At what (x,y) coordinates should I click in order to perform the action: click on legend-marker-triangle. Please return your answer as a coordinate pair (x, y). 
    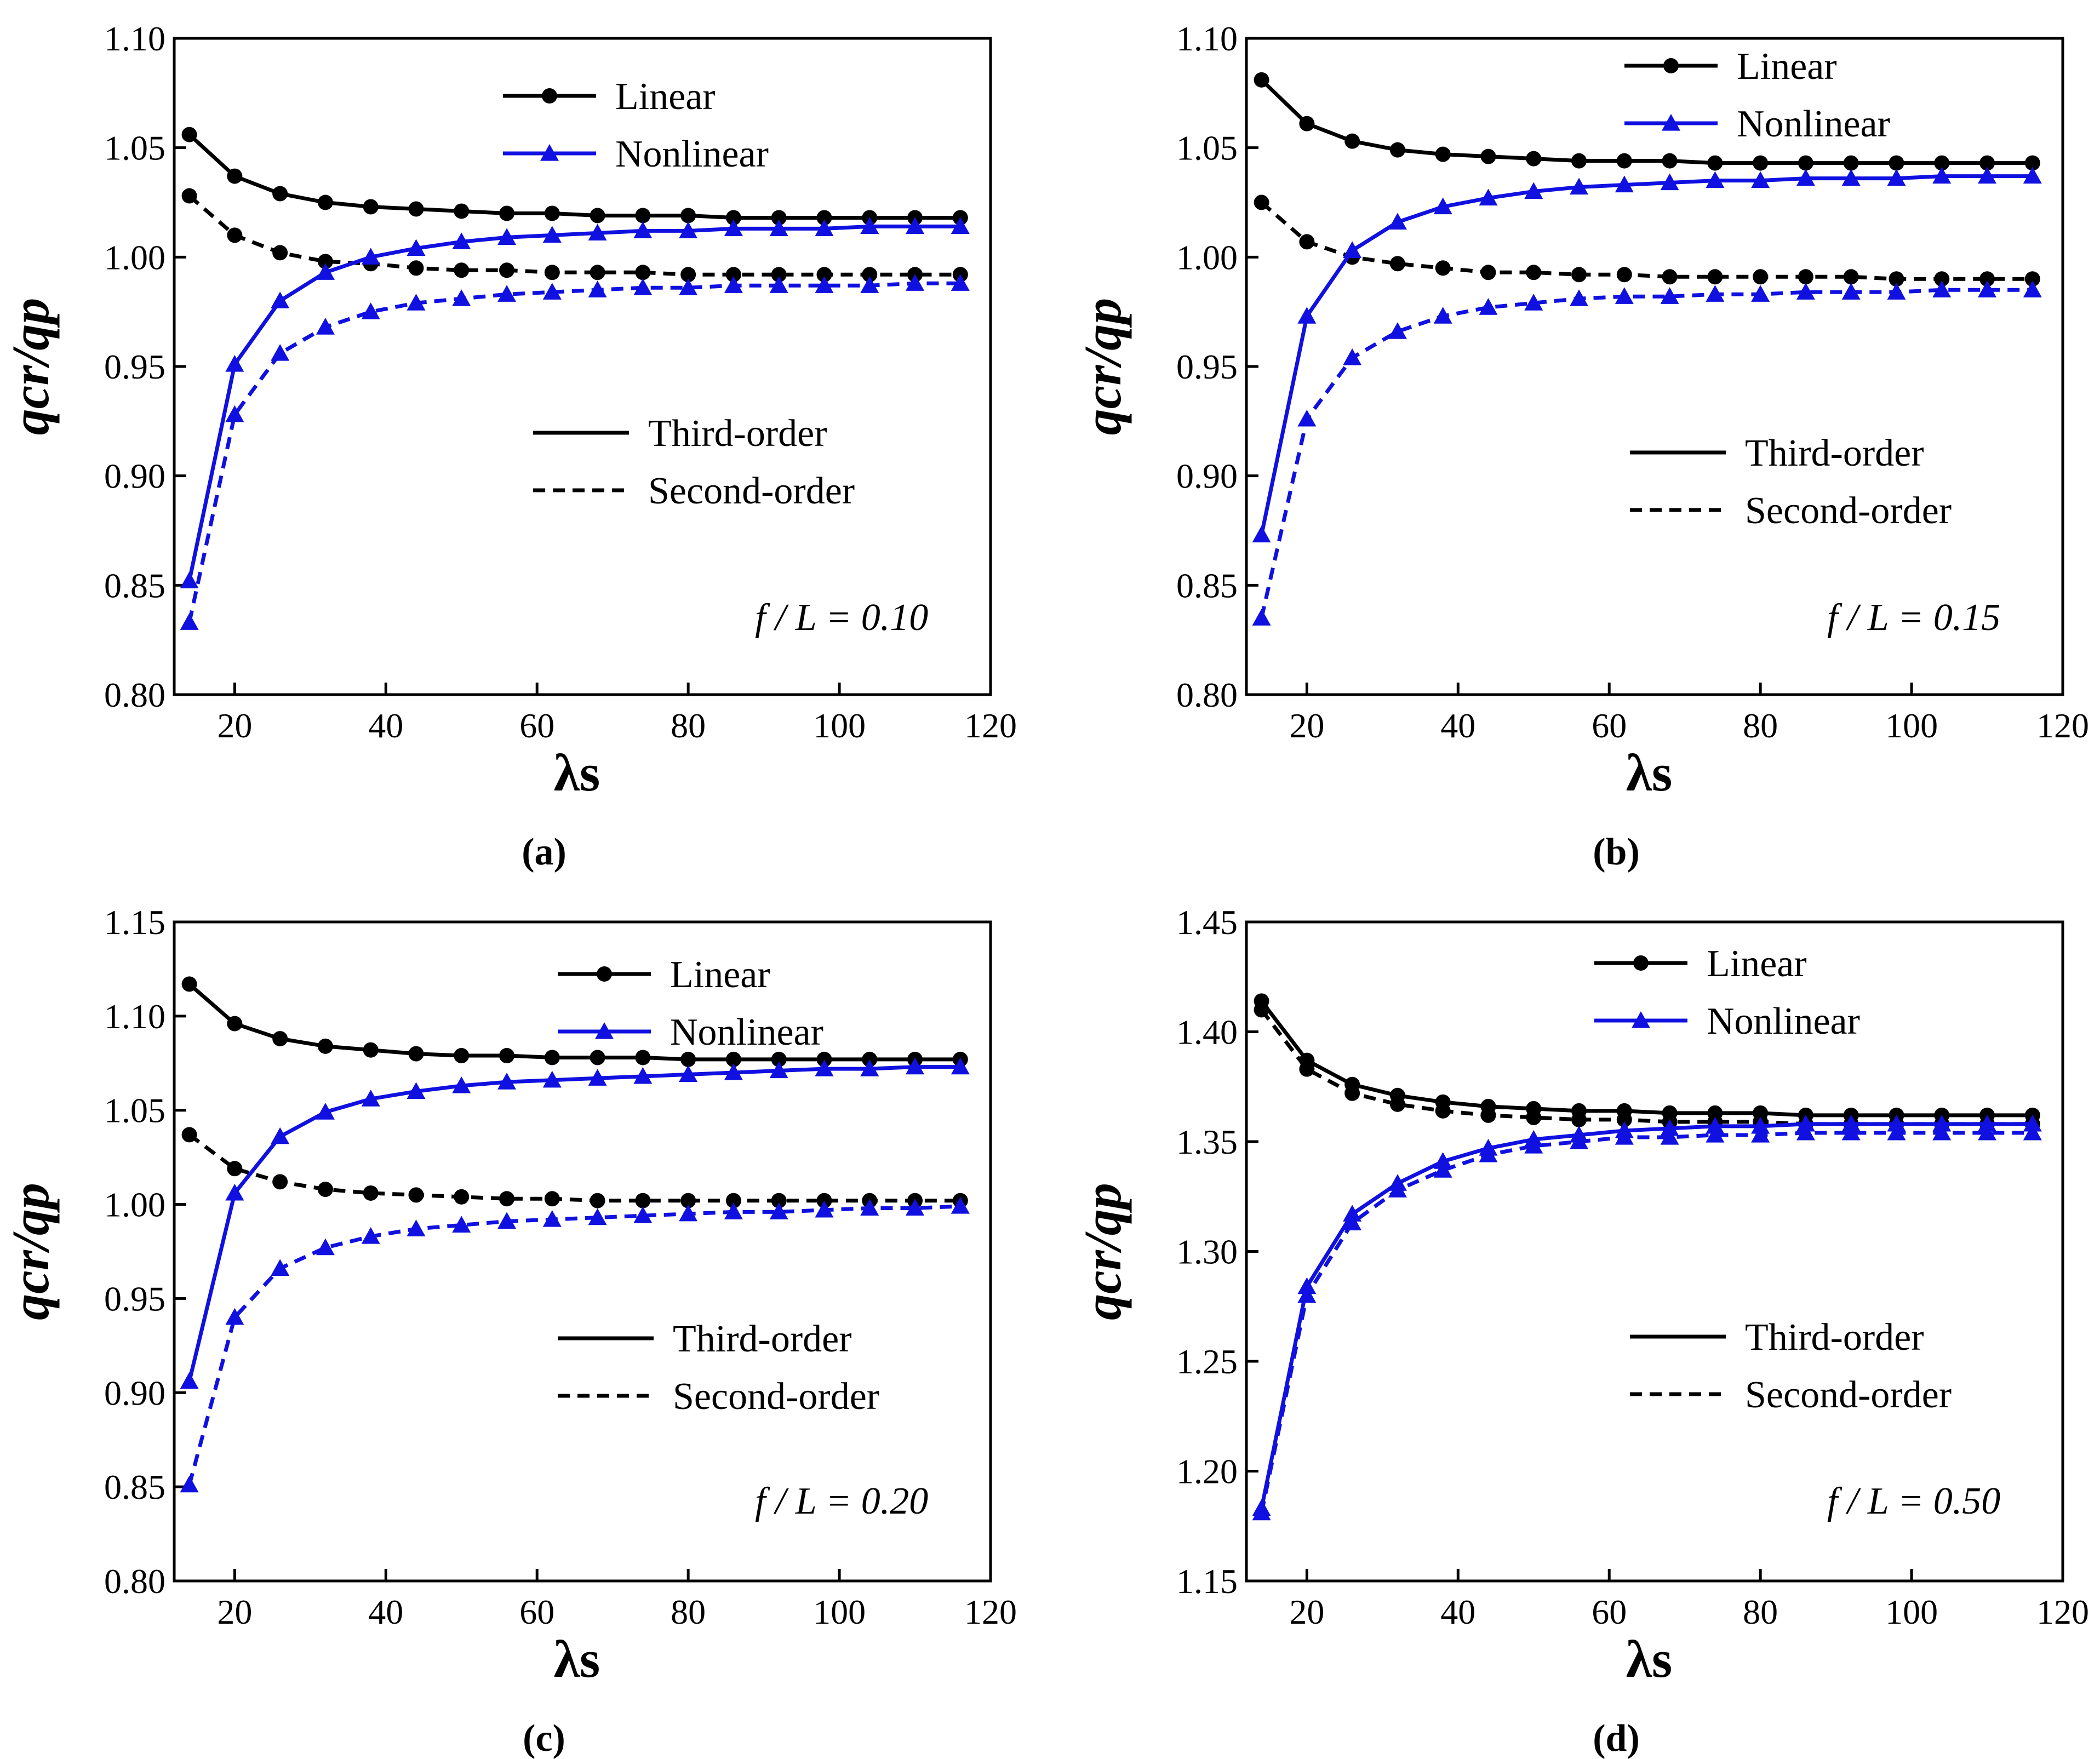
    Looking at the image, I should click on (1671, 122).